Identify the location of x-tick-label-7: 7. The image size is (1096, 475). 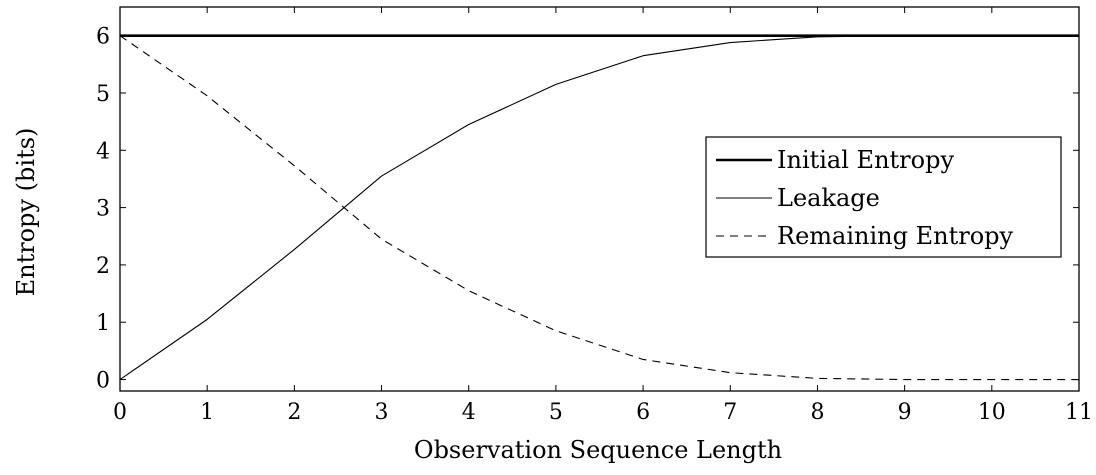
(730, 412).